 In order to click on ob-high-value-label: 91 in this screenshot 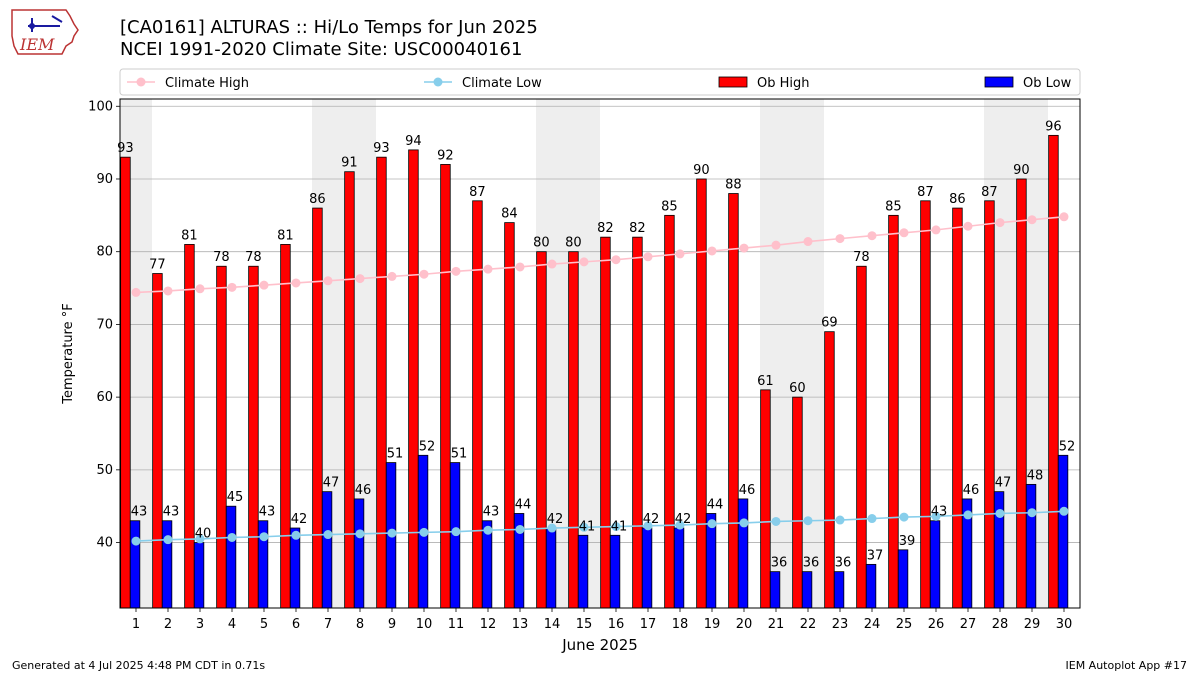, I will do `click(349, 163)`.